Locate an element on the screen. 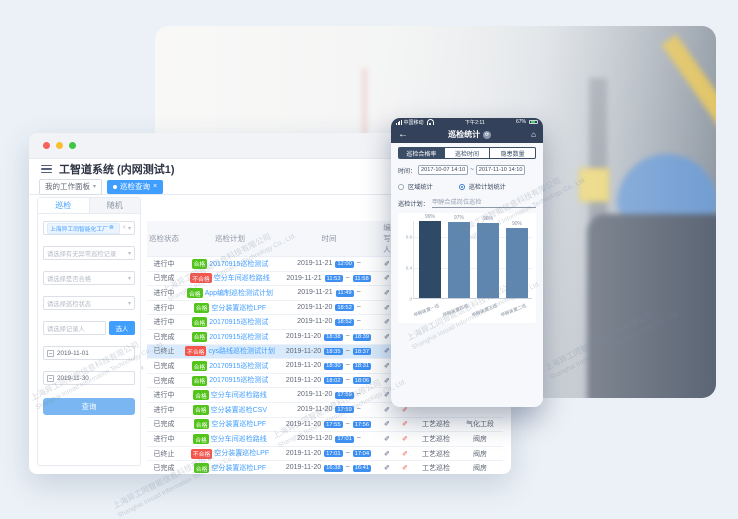  time-cell: 2019-11-20 18:52 ~ is located at coordinates (329, 322).